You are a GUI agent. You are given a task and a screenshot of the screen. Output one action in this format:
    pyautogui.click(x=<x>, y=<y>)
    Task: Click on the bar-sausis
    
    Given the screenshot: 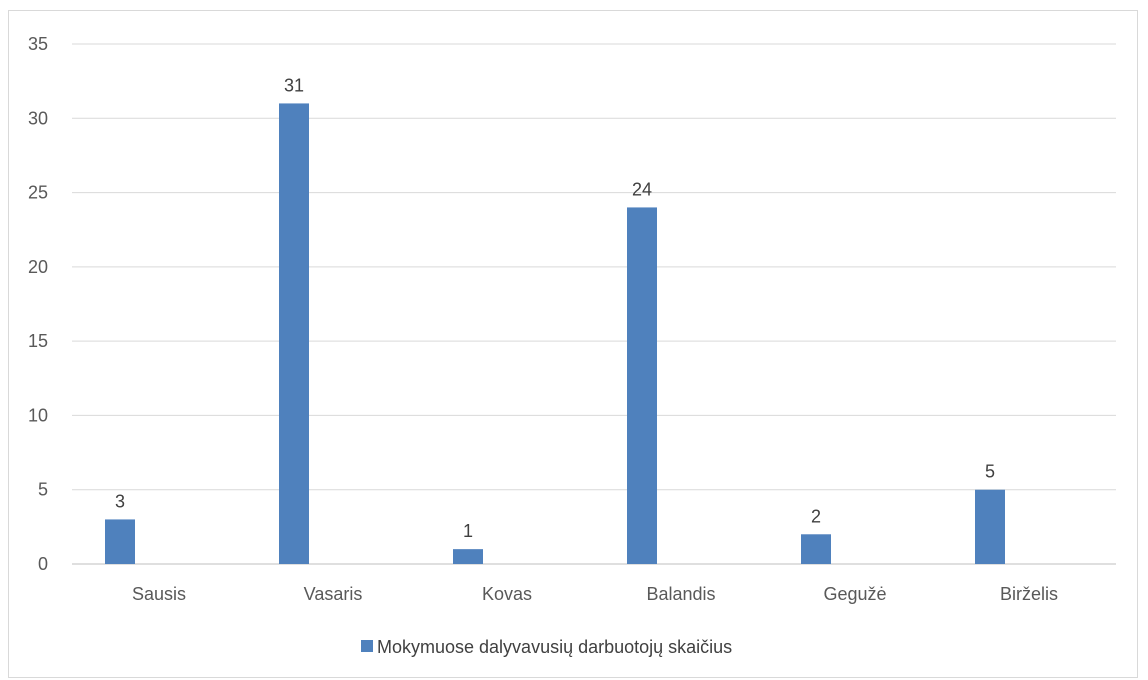 What is the action you would take?
    pyautogui.click(x=120, y=541)
    